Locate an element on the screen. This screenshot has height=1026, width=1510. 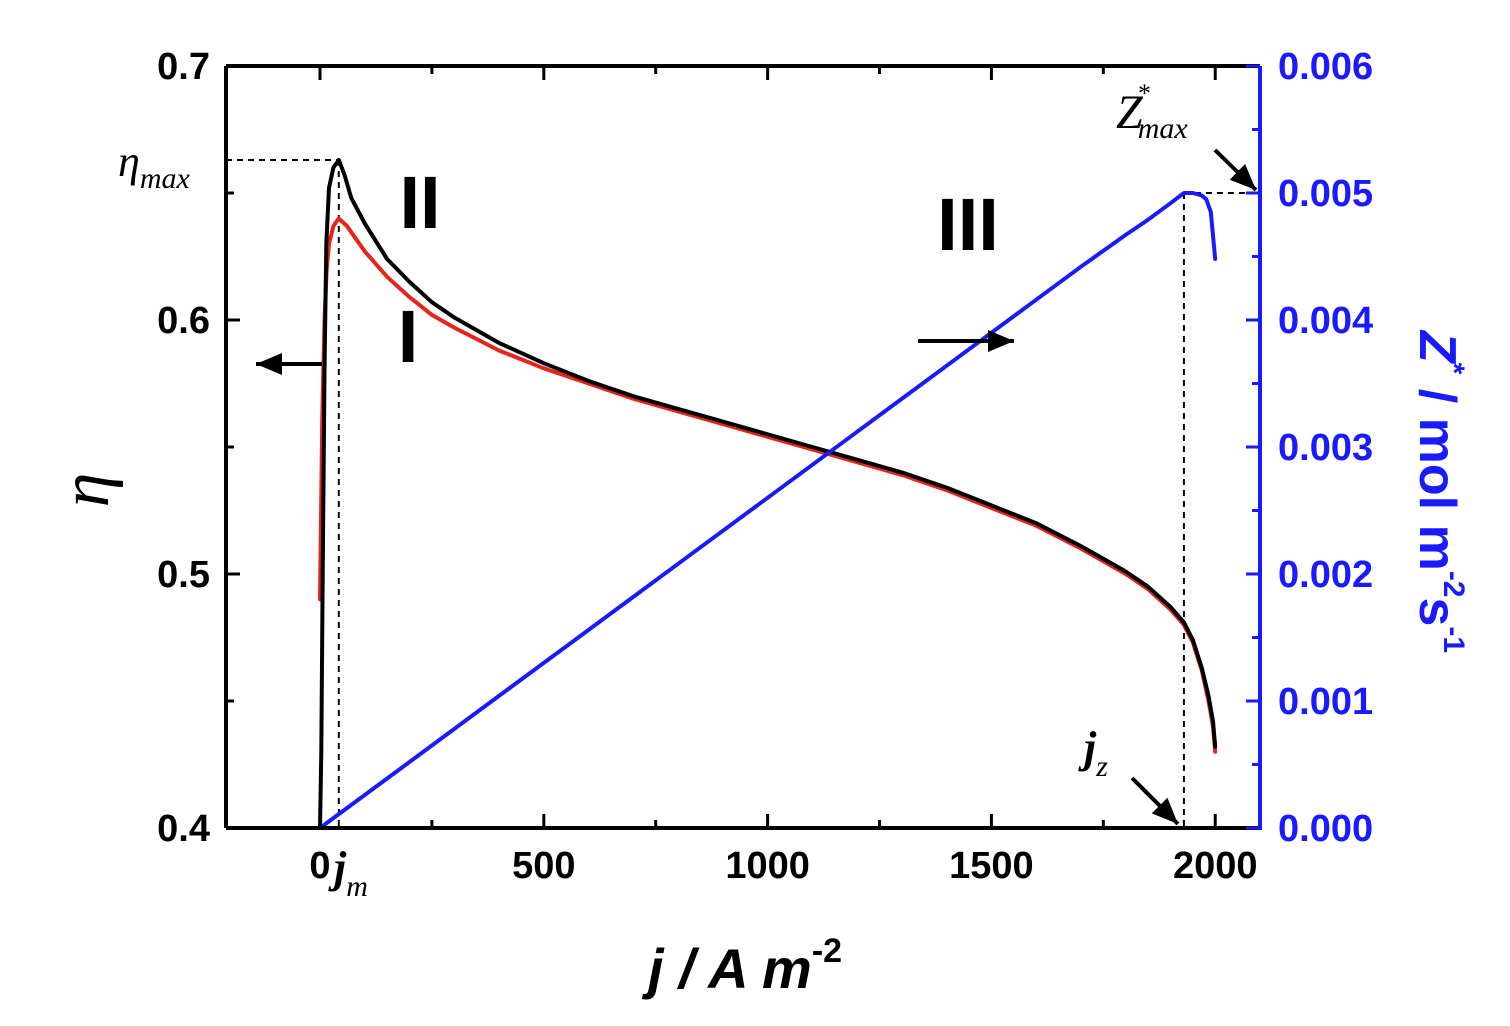
y-right-tick-label: 0.004 is located at coordinates (1325, 321).